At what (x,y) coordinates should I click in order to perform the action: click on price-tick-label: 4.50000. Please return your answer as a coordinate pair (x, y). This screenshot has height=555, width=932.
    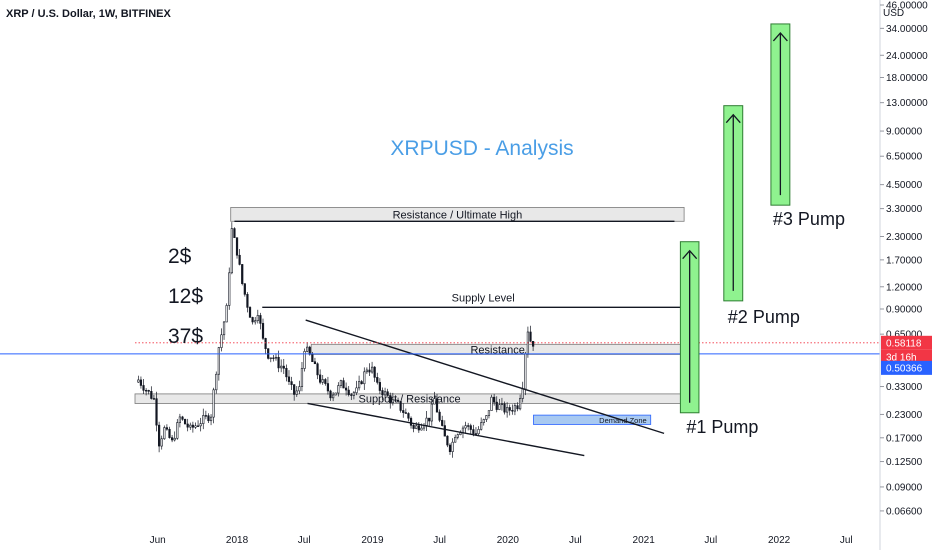
    Looking at the image, I should click on (904, 185).